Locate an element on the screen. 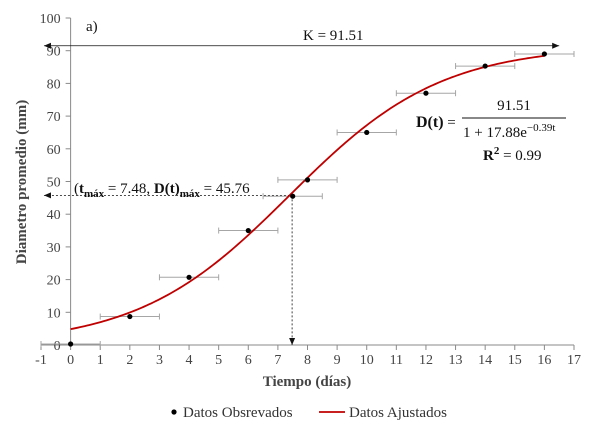 This screenshot has height=425, width=600. r-symbol: R is located at coordinates (488, 156).